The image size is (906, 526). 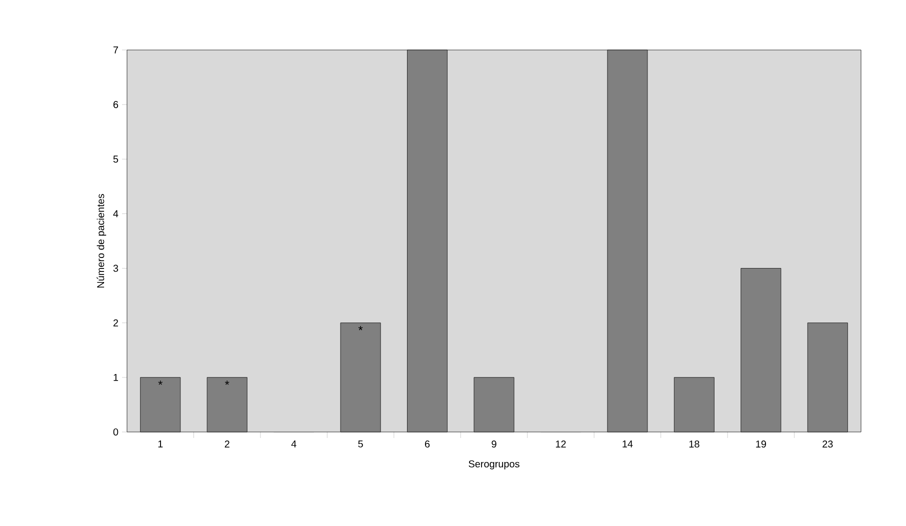 I want to click on y-axis-title: Número de pacientes, so click(x=101, y=241).